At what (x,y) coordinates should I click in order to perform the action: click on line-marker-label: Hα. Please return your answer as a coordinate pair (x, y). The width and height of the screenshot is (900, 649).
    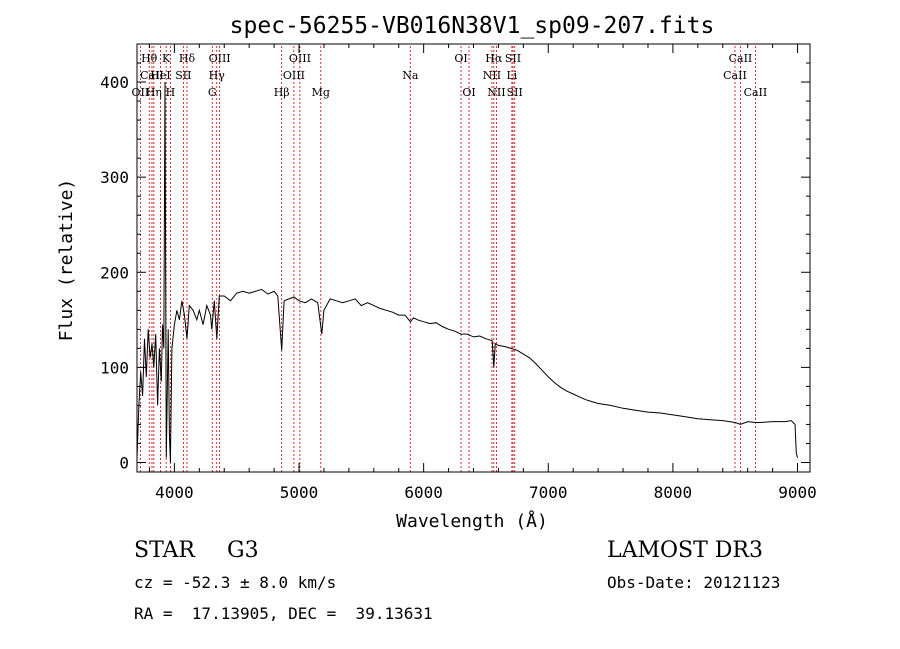
    Looking at the image, I should click on (494, 58).